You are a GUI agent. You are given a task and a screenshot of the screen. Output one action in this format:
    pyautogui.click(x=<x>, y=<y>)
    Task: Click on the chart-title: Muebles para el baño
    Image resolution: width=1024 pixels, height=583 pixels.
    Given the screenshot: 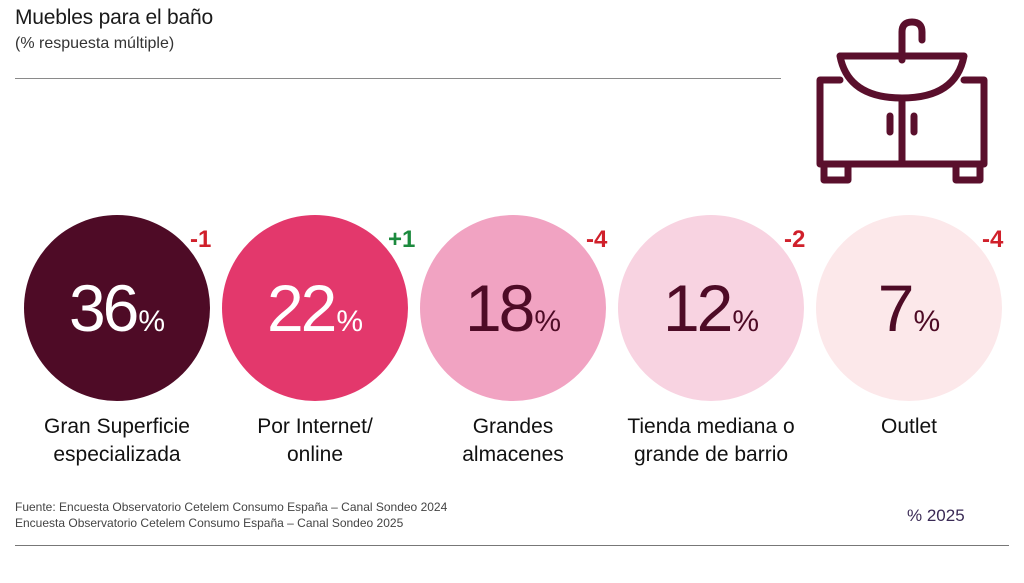 What is the action you would take?
    pyautogui.click(x=114, y=17)
    